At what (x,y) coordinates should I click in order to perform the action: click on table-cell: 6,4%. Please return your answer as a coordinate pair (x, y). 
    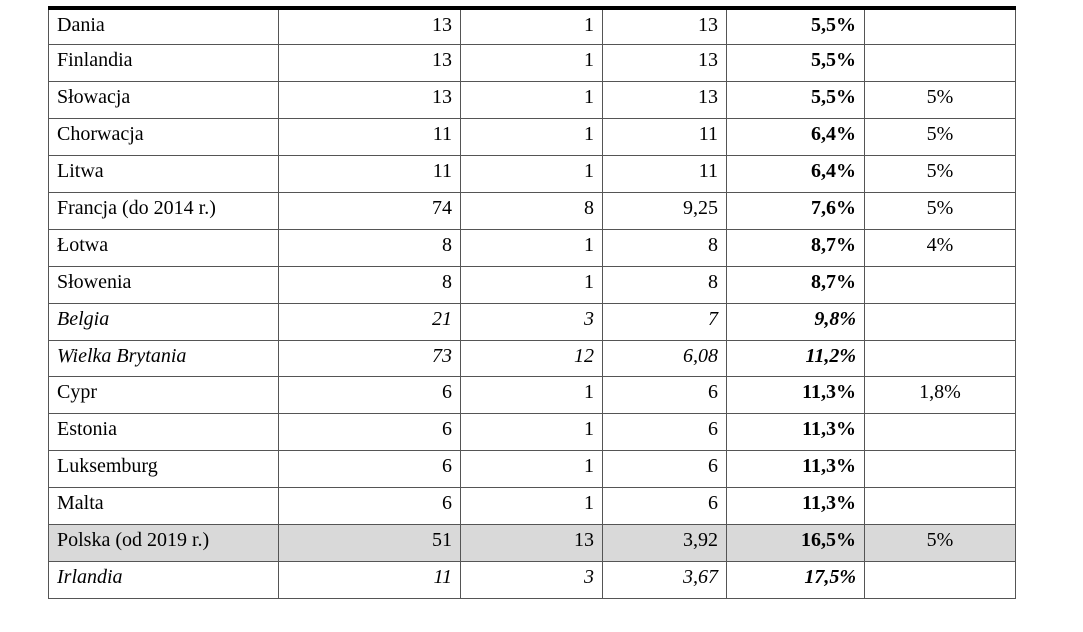
    Looking at the image, I should click on (795, 174).